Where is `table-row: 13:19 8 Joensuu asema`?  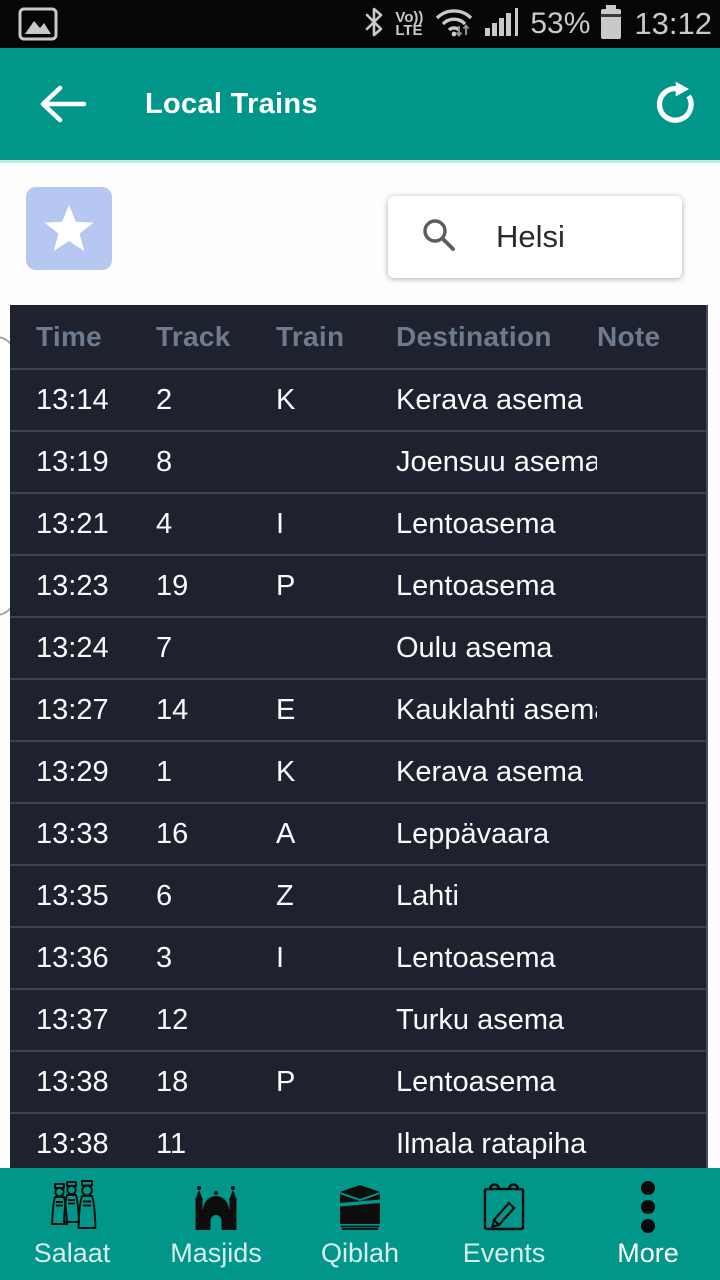 table-row: 13:19 8 Joensuu asema is located at coordinates (358, 461).